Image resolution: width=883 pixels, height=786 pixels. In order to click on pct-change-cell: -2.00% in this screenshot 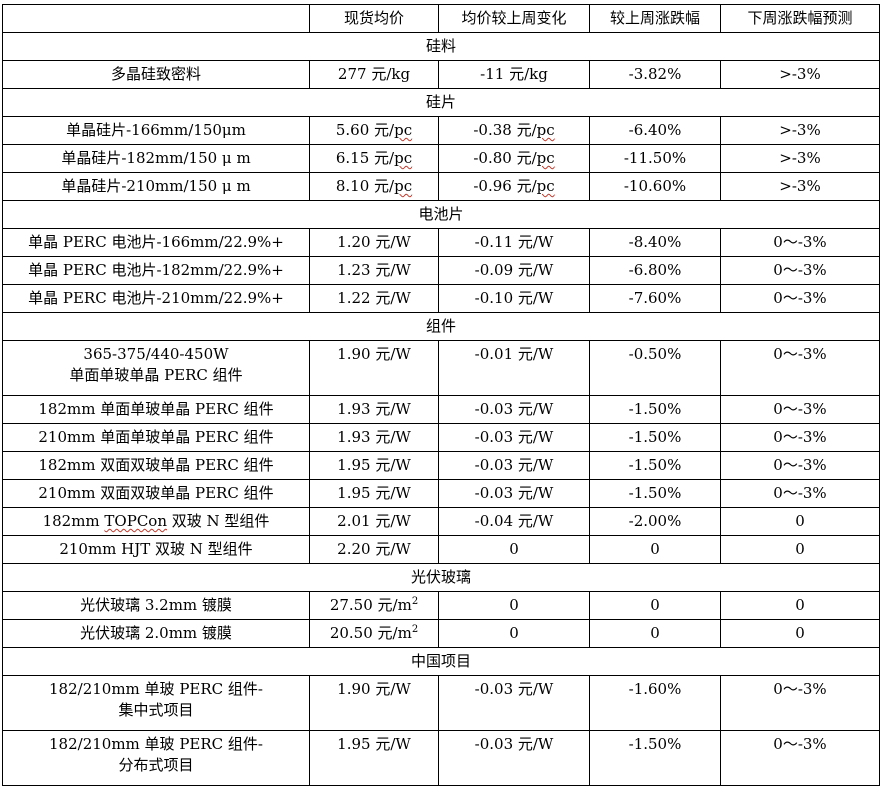, I will do `click(655, 521)`.